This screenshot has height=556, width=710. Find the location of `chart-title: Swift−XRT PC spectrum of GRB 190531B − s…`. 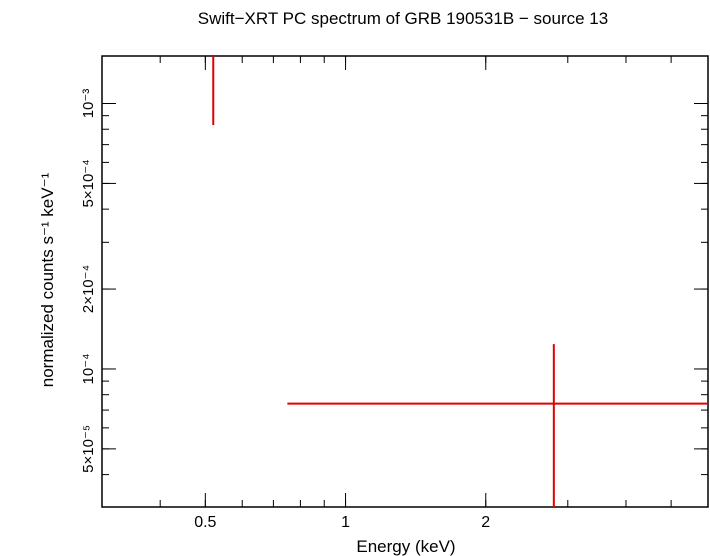

chart-title: Swift−XRT PC spectrum of GRB 190531B − s… is located at coordinates (403, 18).